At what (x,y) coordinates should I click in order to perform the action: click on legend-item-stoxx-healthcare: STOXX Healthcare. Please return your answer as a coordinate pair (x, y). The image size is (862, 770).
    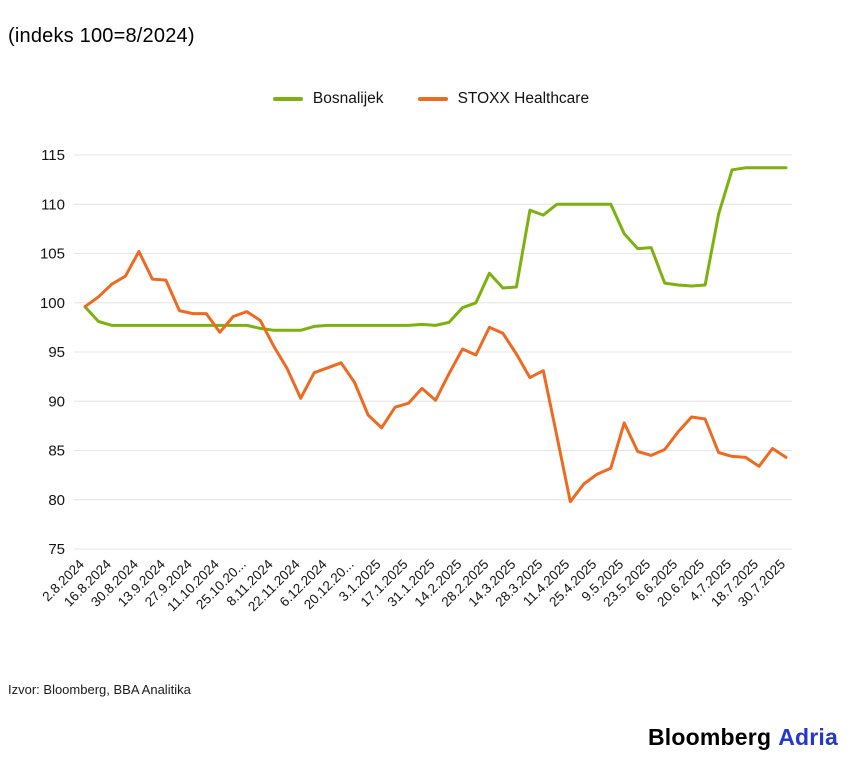
    Looking at the image, I should click on (503, 99).